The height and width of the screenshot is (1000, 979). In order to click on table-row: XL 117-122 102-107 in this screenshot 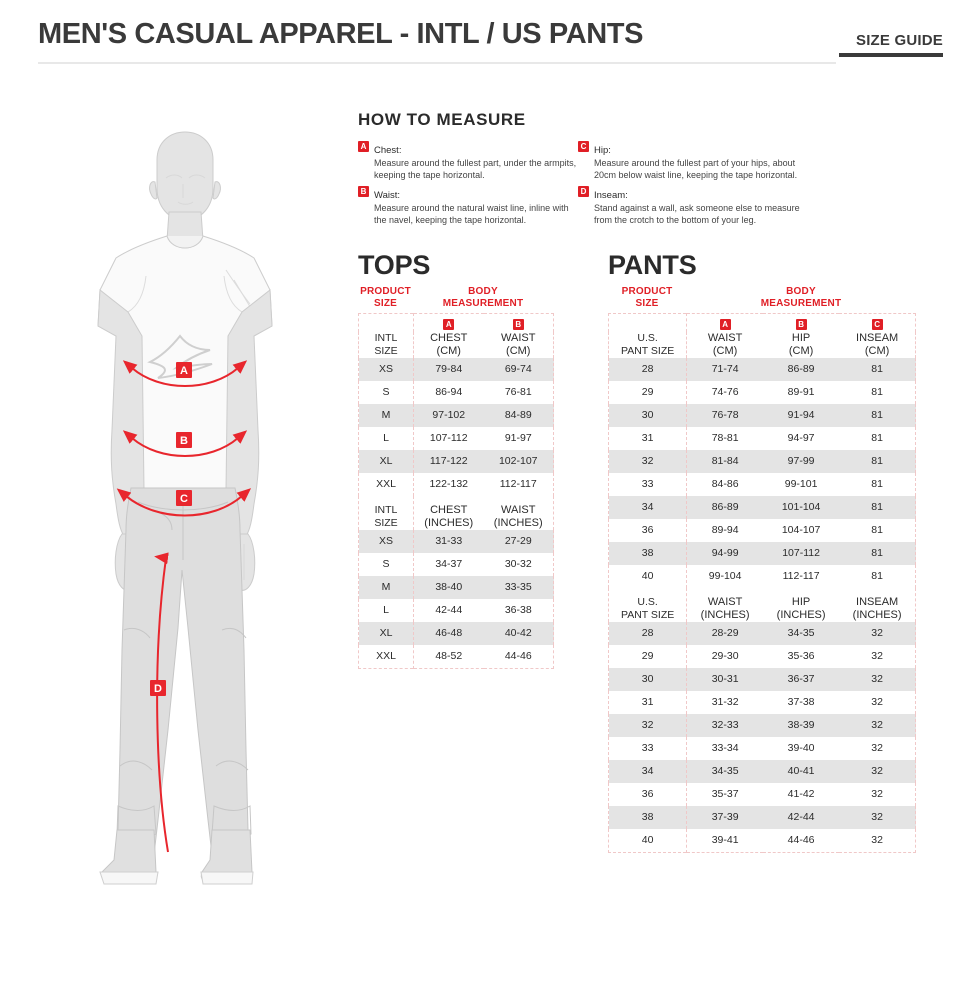, I will do `click(456, 461)`.